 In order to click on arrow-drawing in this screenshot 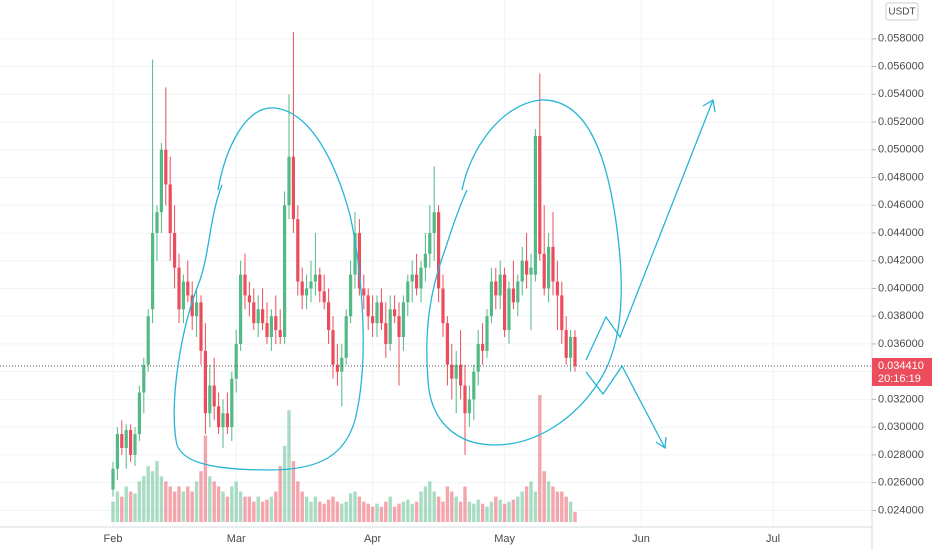, I will do `click(626, 407)`.